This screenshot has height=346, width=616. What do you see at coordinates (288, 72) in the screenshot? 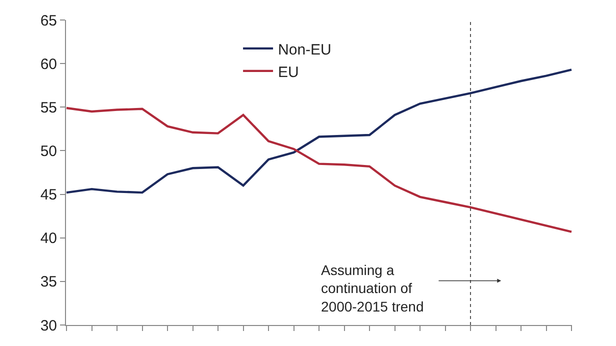
I see `legend-label: EU` at bounding box center [288, 72].